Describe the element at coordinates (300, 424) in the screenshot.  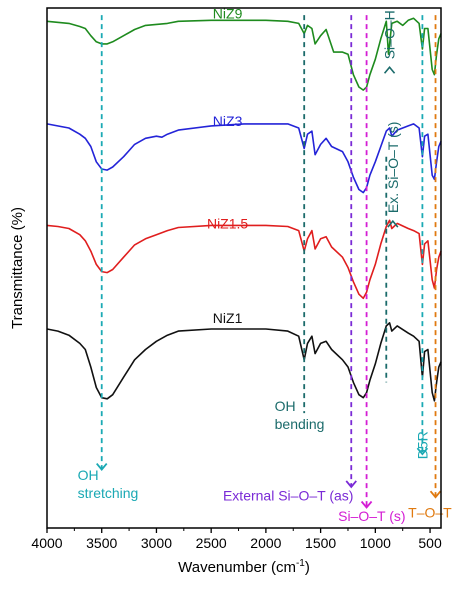
I see `band-label: bending` at that location.